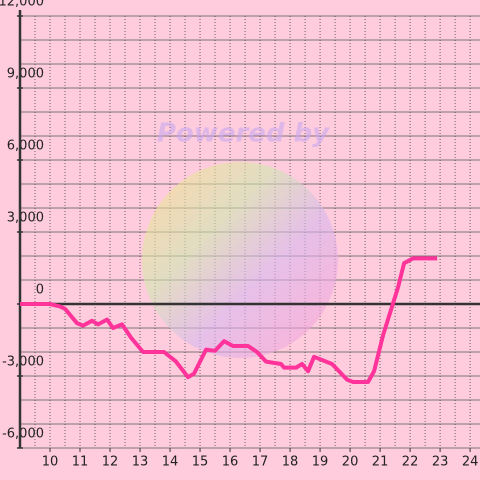  Describe the element at coordinates (23, 362) in the screenshot. I see `y-tick-label: -3,000` at that location.